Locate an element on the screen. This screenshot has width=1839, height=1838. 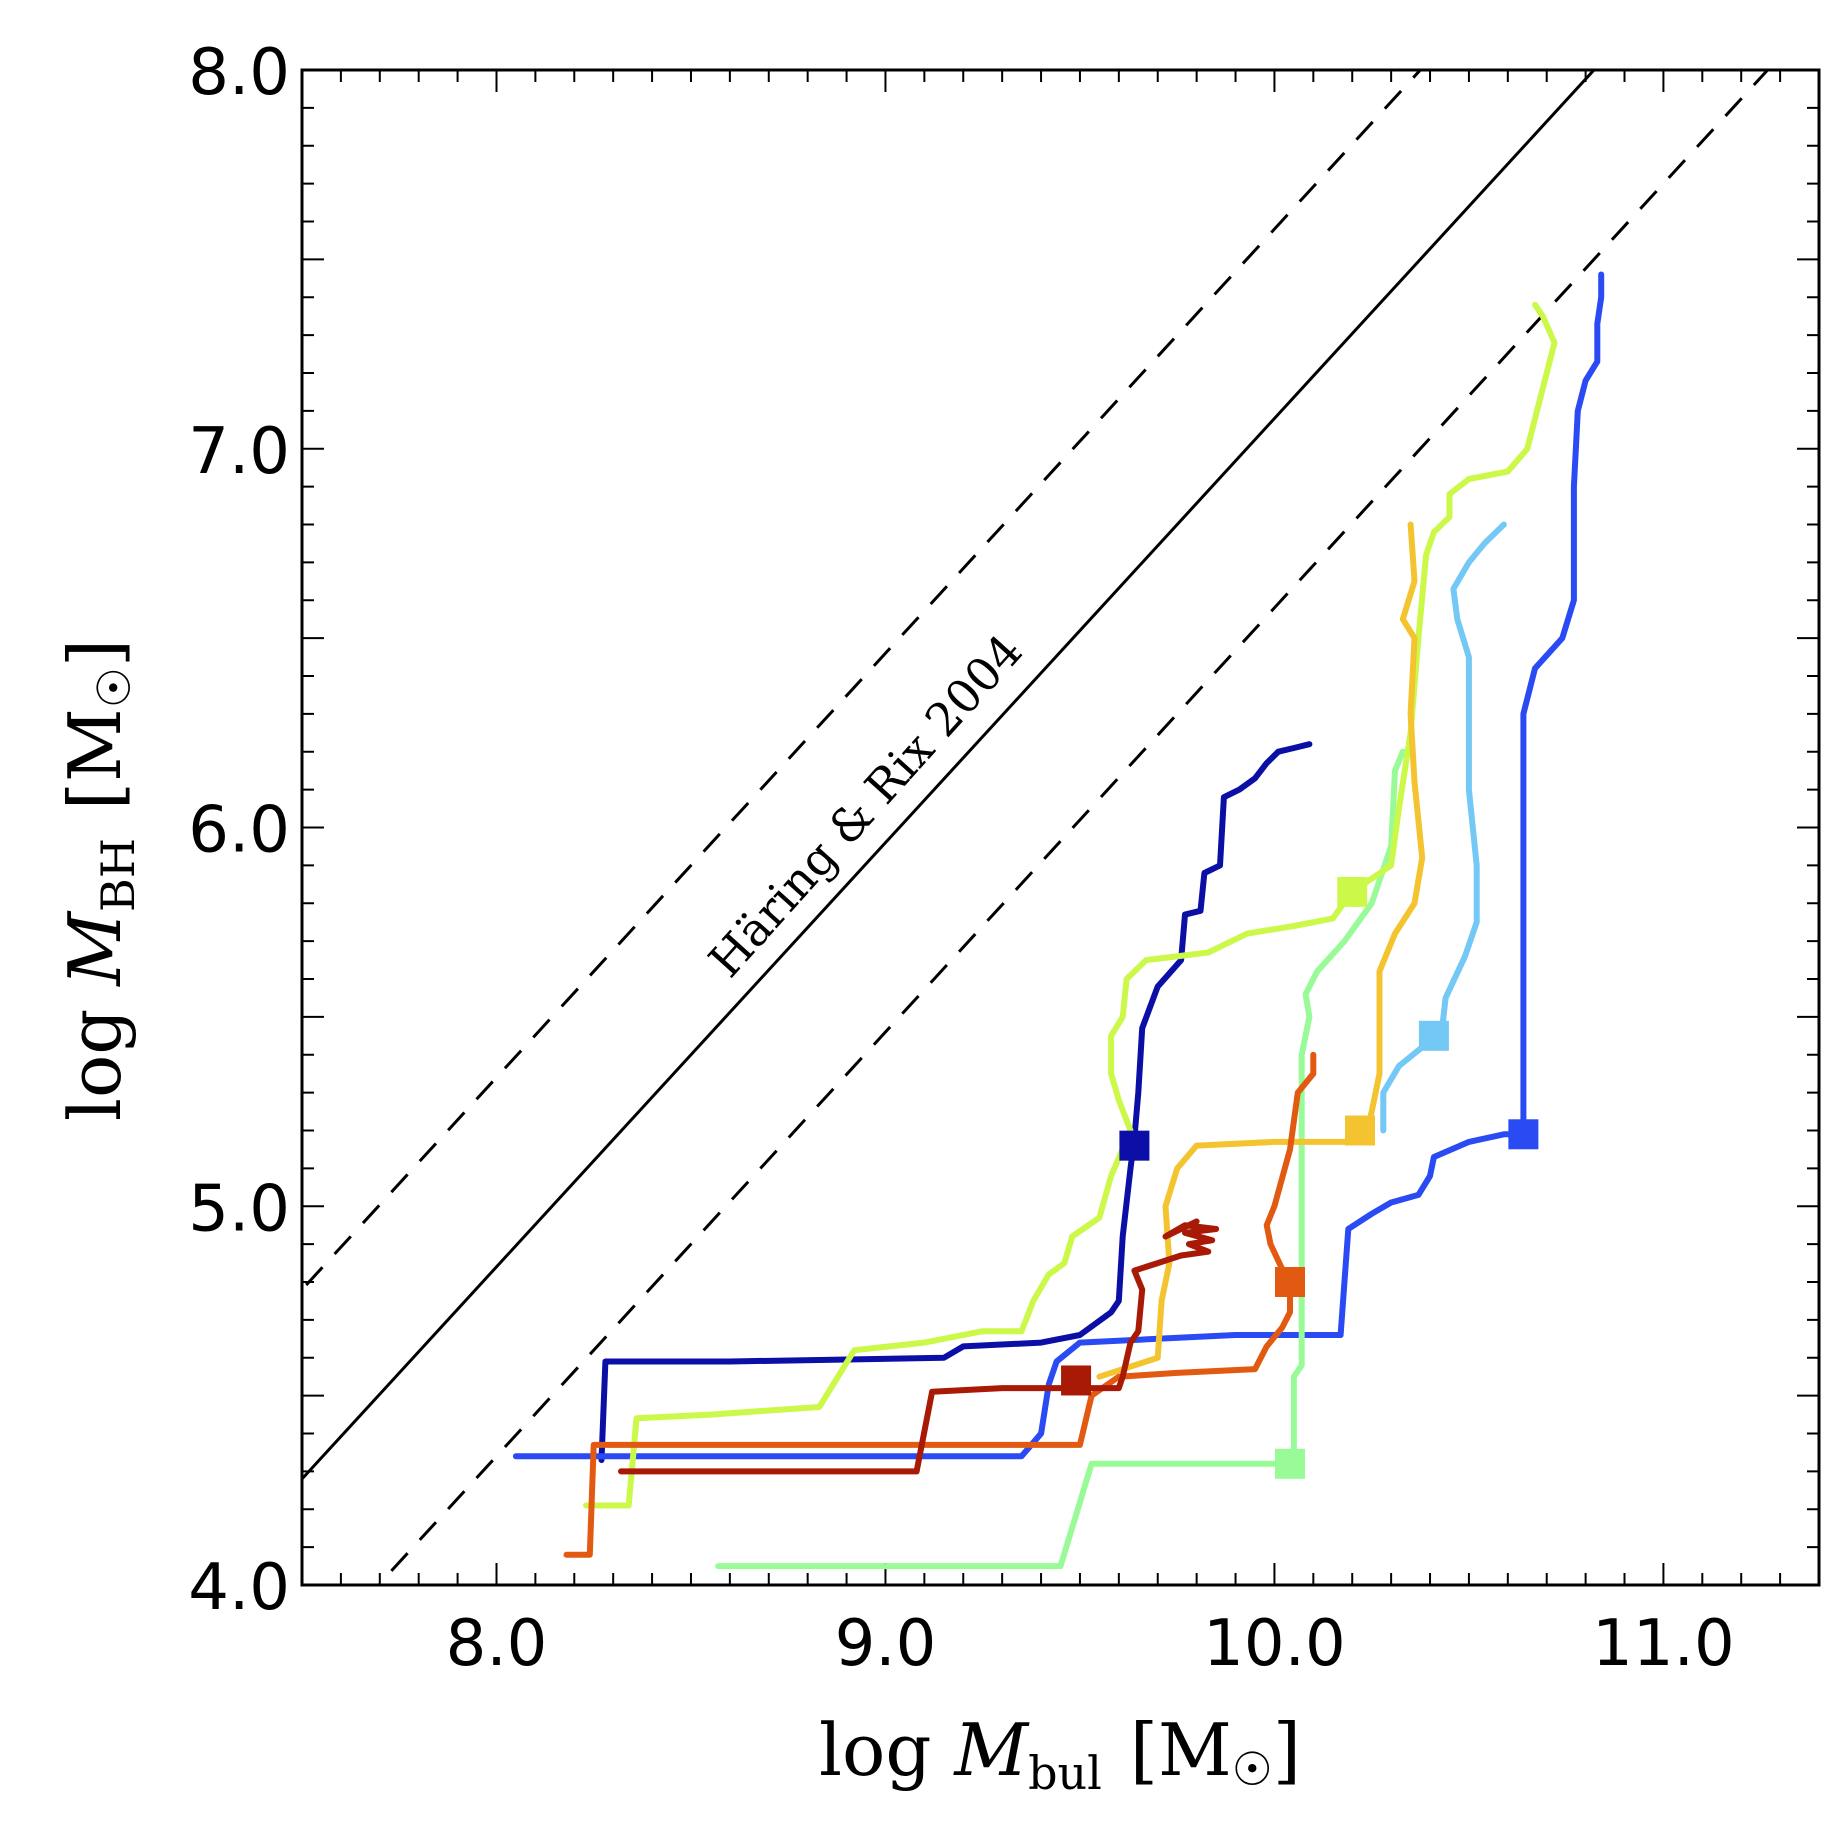
y-tick-label: 7.0 is located at coordinates (239, 452).